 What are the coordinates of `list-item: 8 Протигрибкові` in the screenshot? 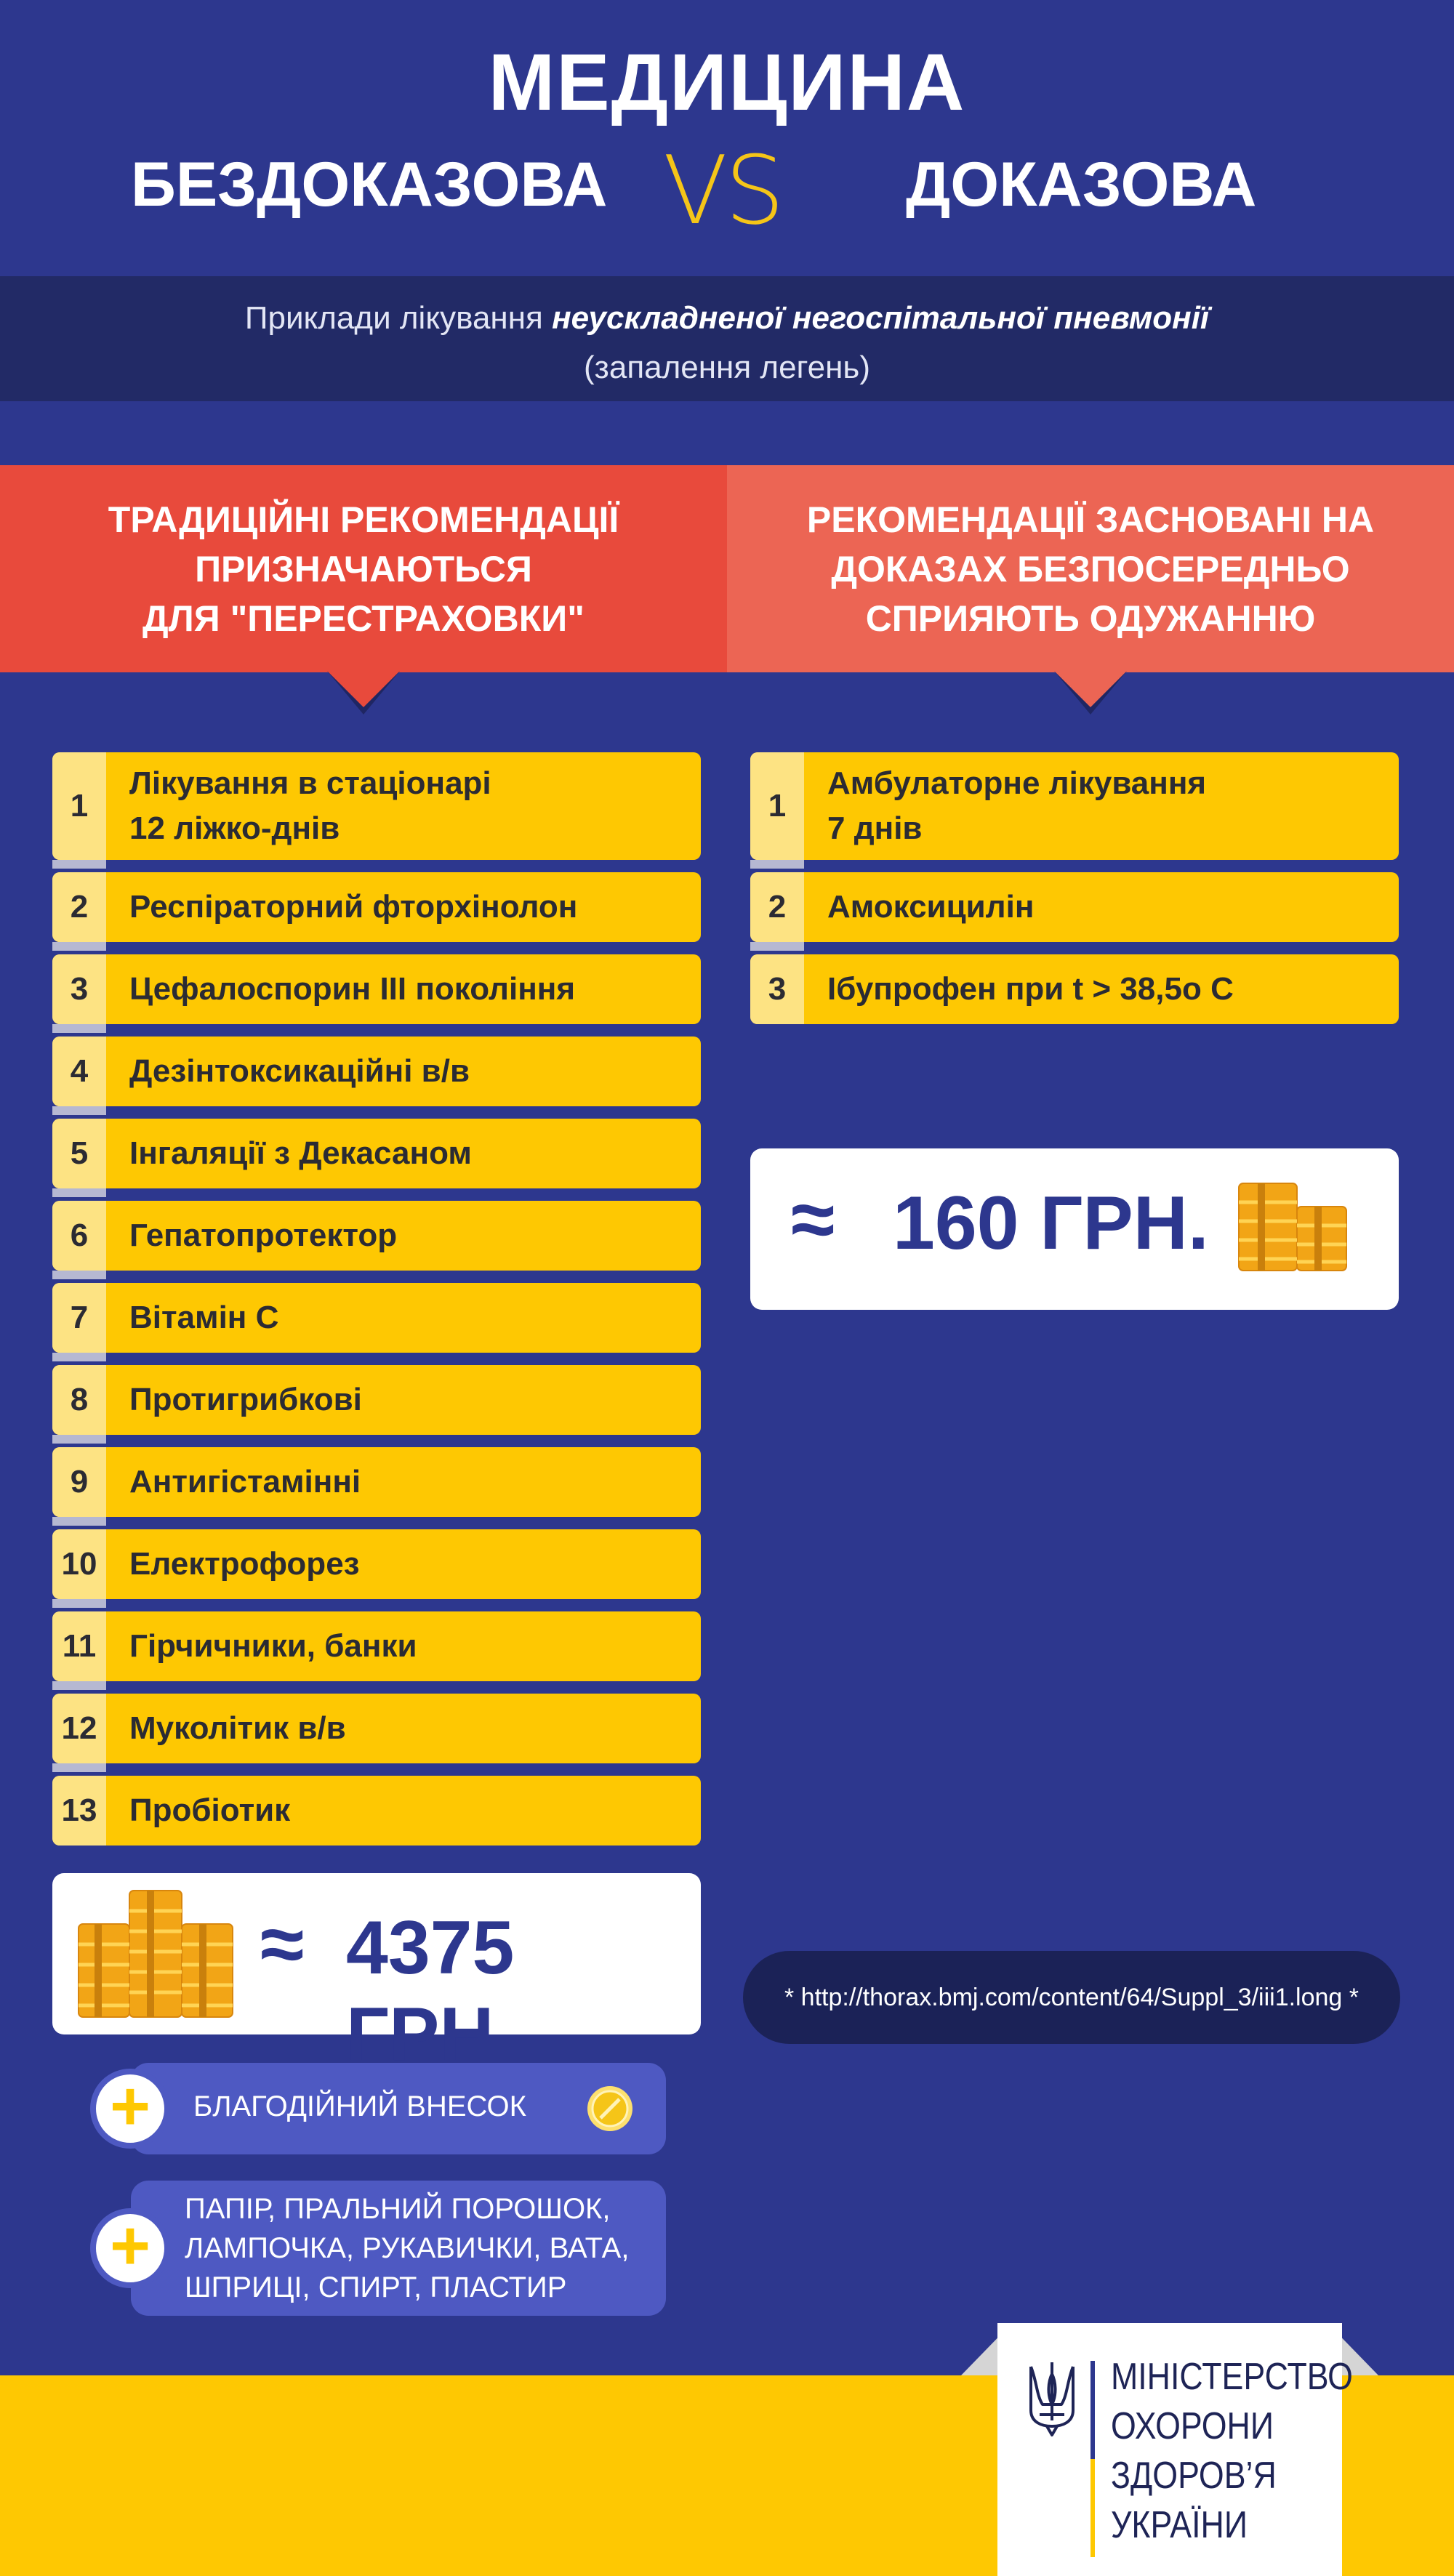 It's located at (376, 1404).